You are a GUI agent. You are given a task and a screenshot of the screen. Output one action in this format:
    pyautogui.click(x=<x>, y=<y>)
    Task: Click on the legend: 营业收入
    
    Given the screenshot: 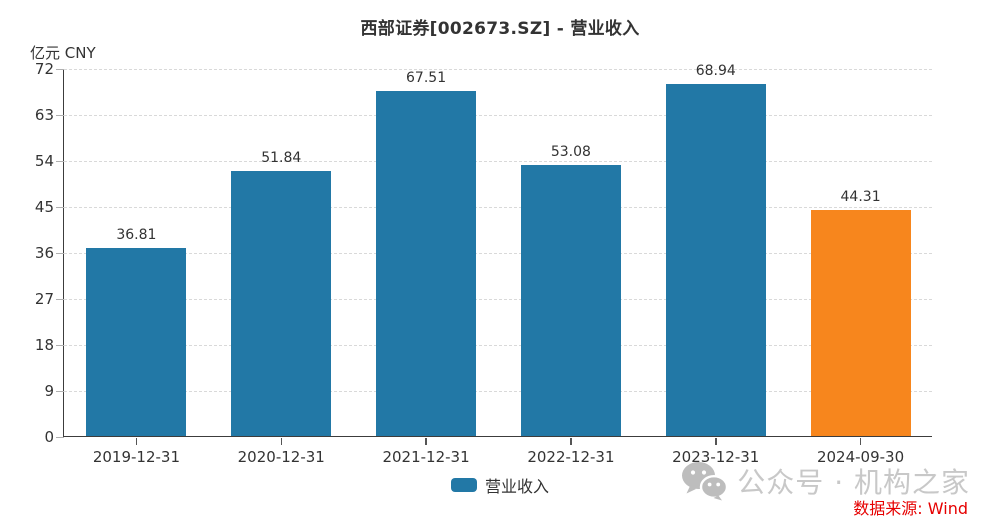 What is the action you would take?
    pyautogui.click(x=500, y=485)
    